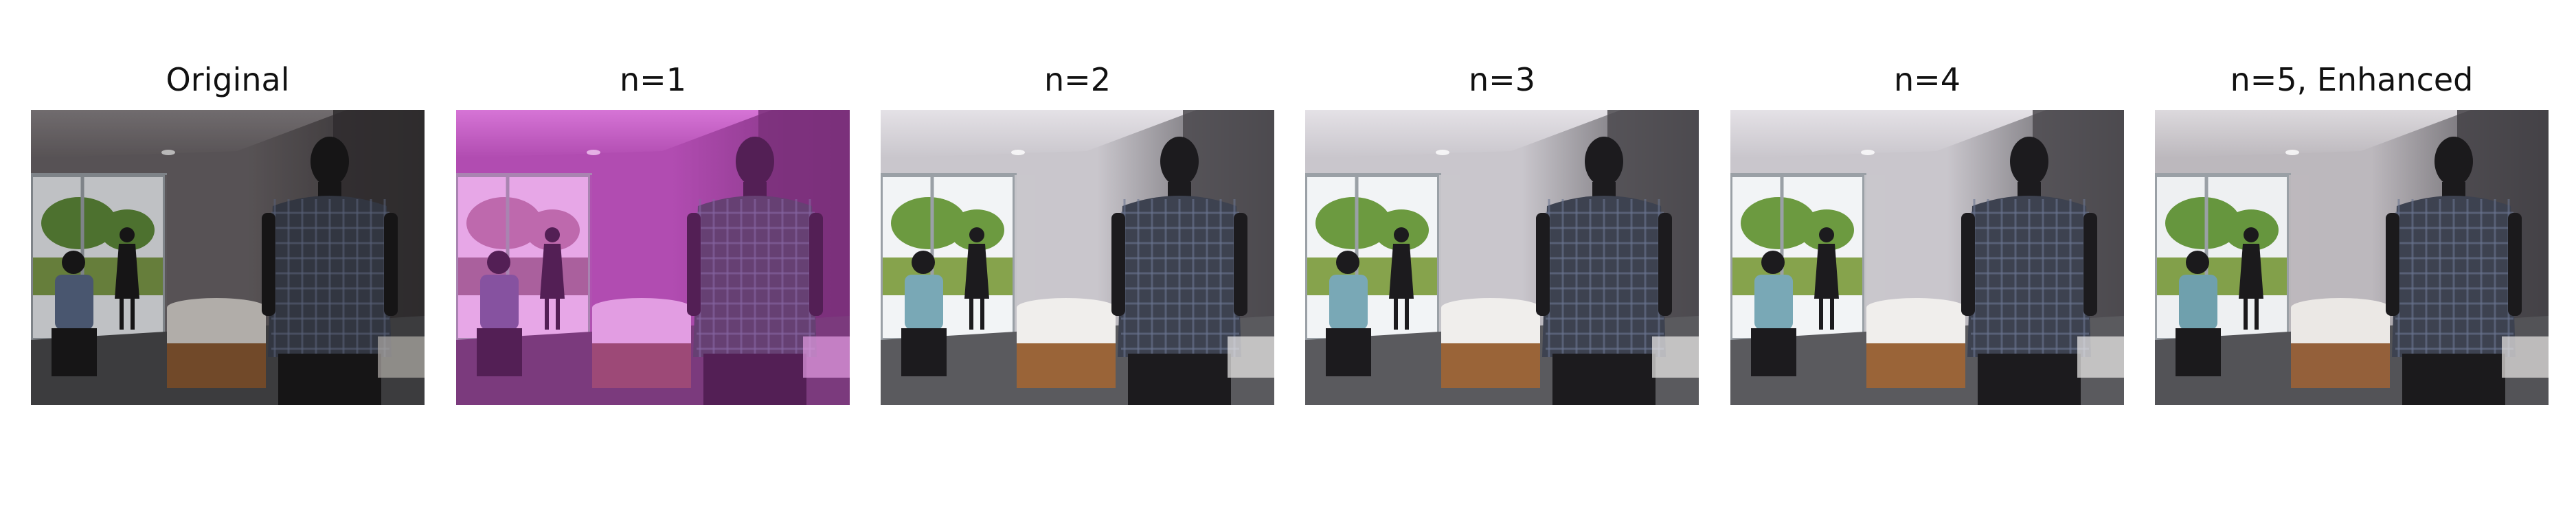 The width and height of the screenshot is (2576, 515). Describe the element at coordinates (1077, 79) in the screenshot. I see `panel-title: n=2` at that location.